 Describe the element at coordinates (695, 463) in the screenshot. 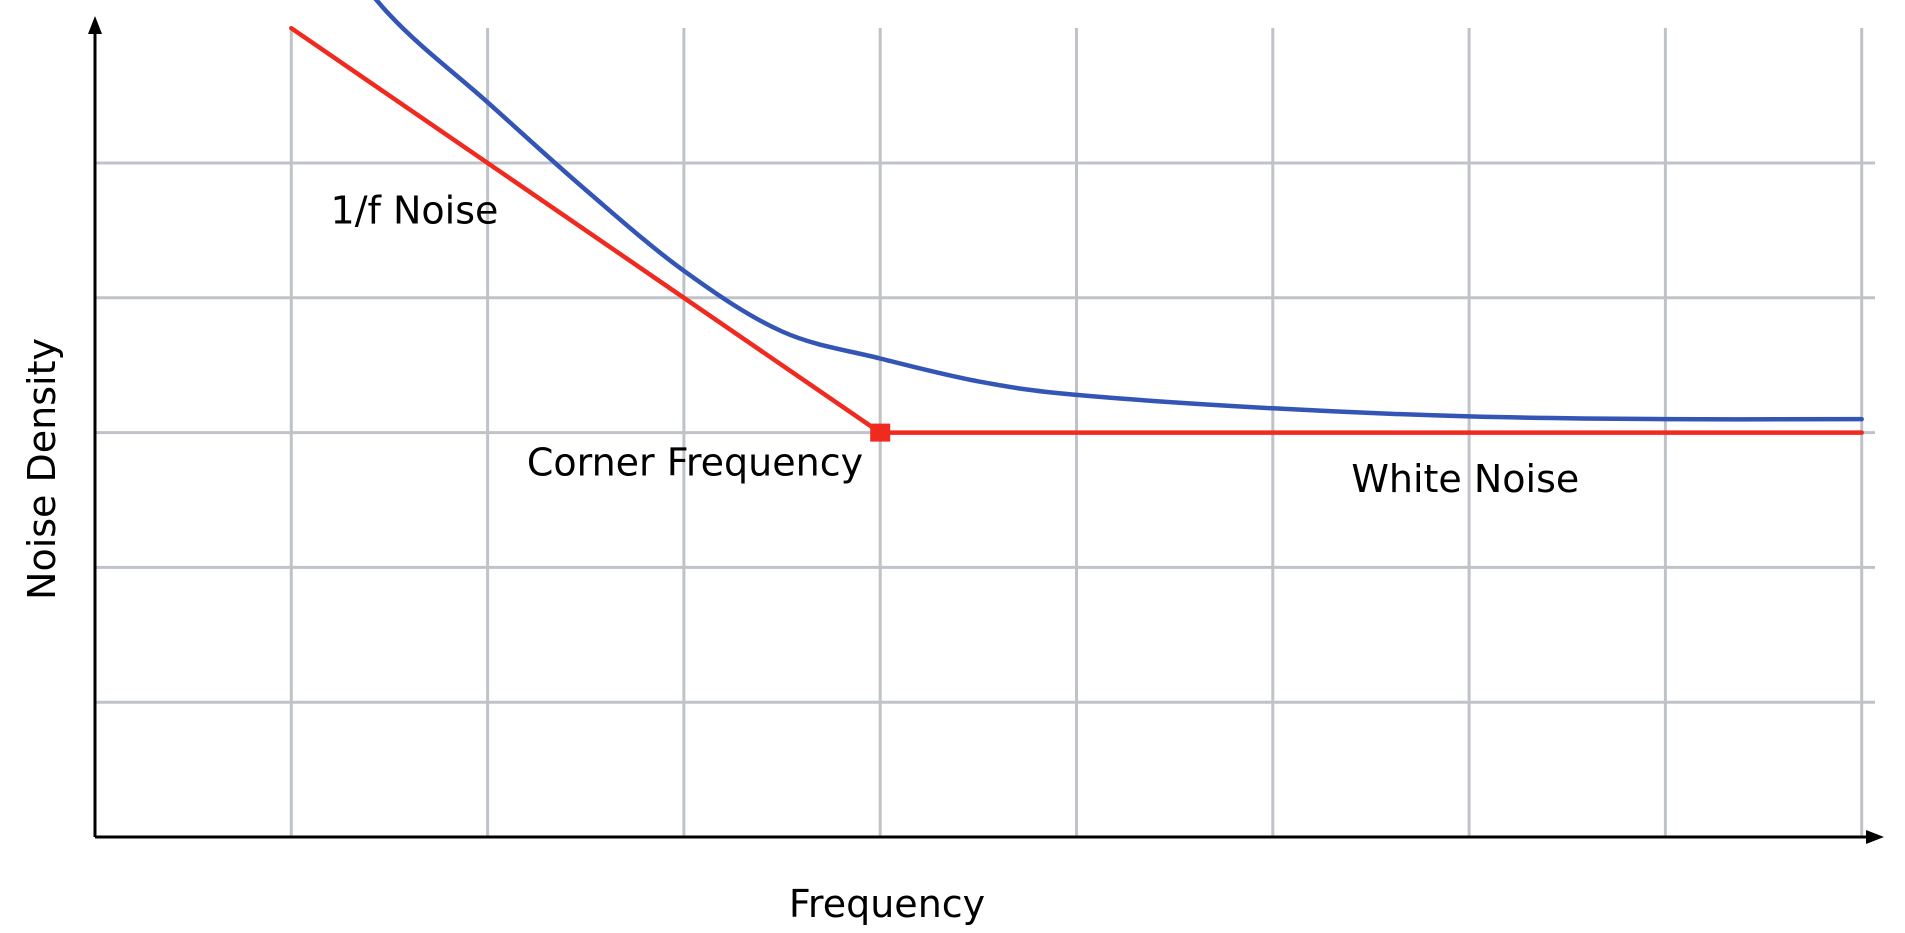

I see `annotation-label: Corner Frequency` at that location.